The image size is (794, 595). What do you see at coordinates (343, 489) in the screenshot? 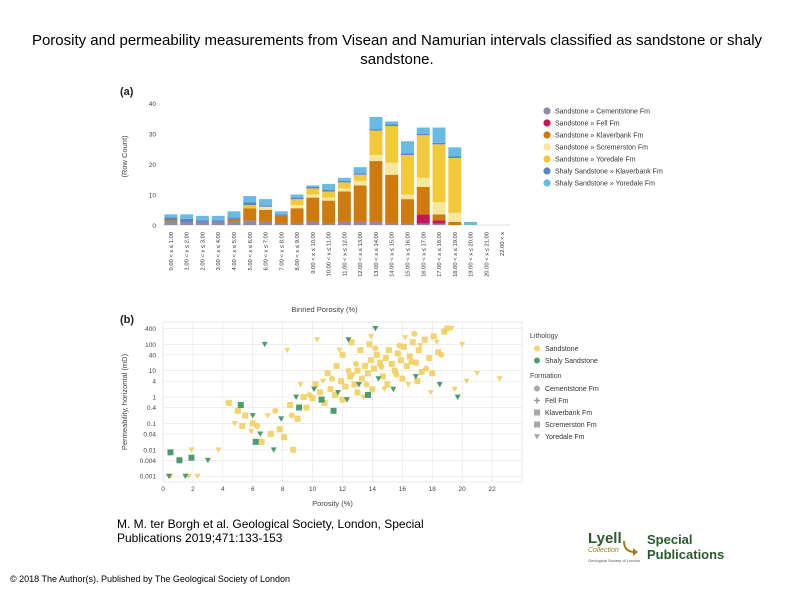
I see `x-tick-label: 12` at bounding box center [343, 489].